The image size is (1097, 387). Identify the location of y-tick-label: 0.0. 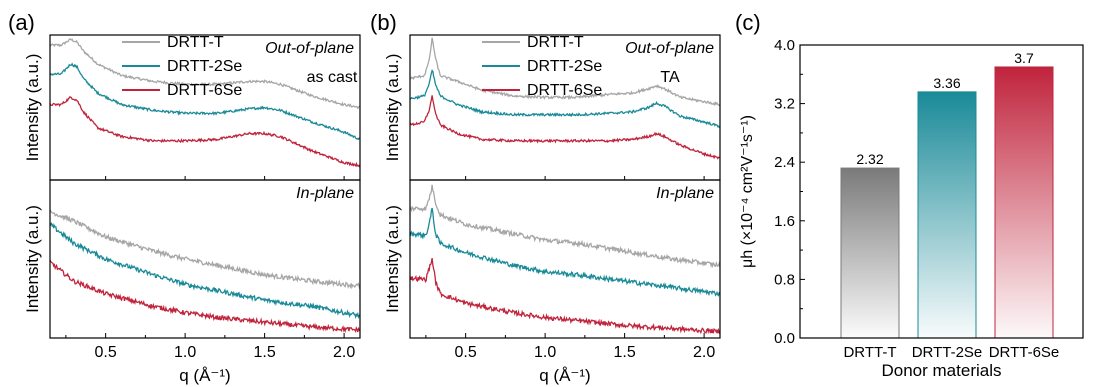
(784, 338).